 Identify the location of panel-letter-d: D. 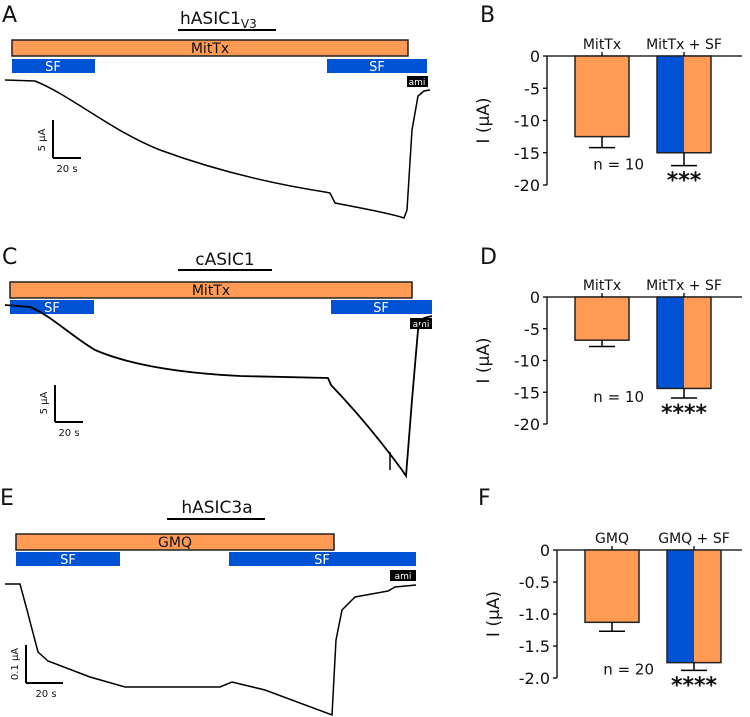
(488, 257).